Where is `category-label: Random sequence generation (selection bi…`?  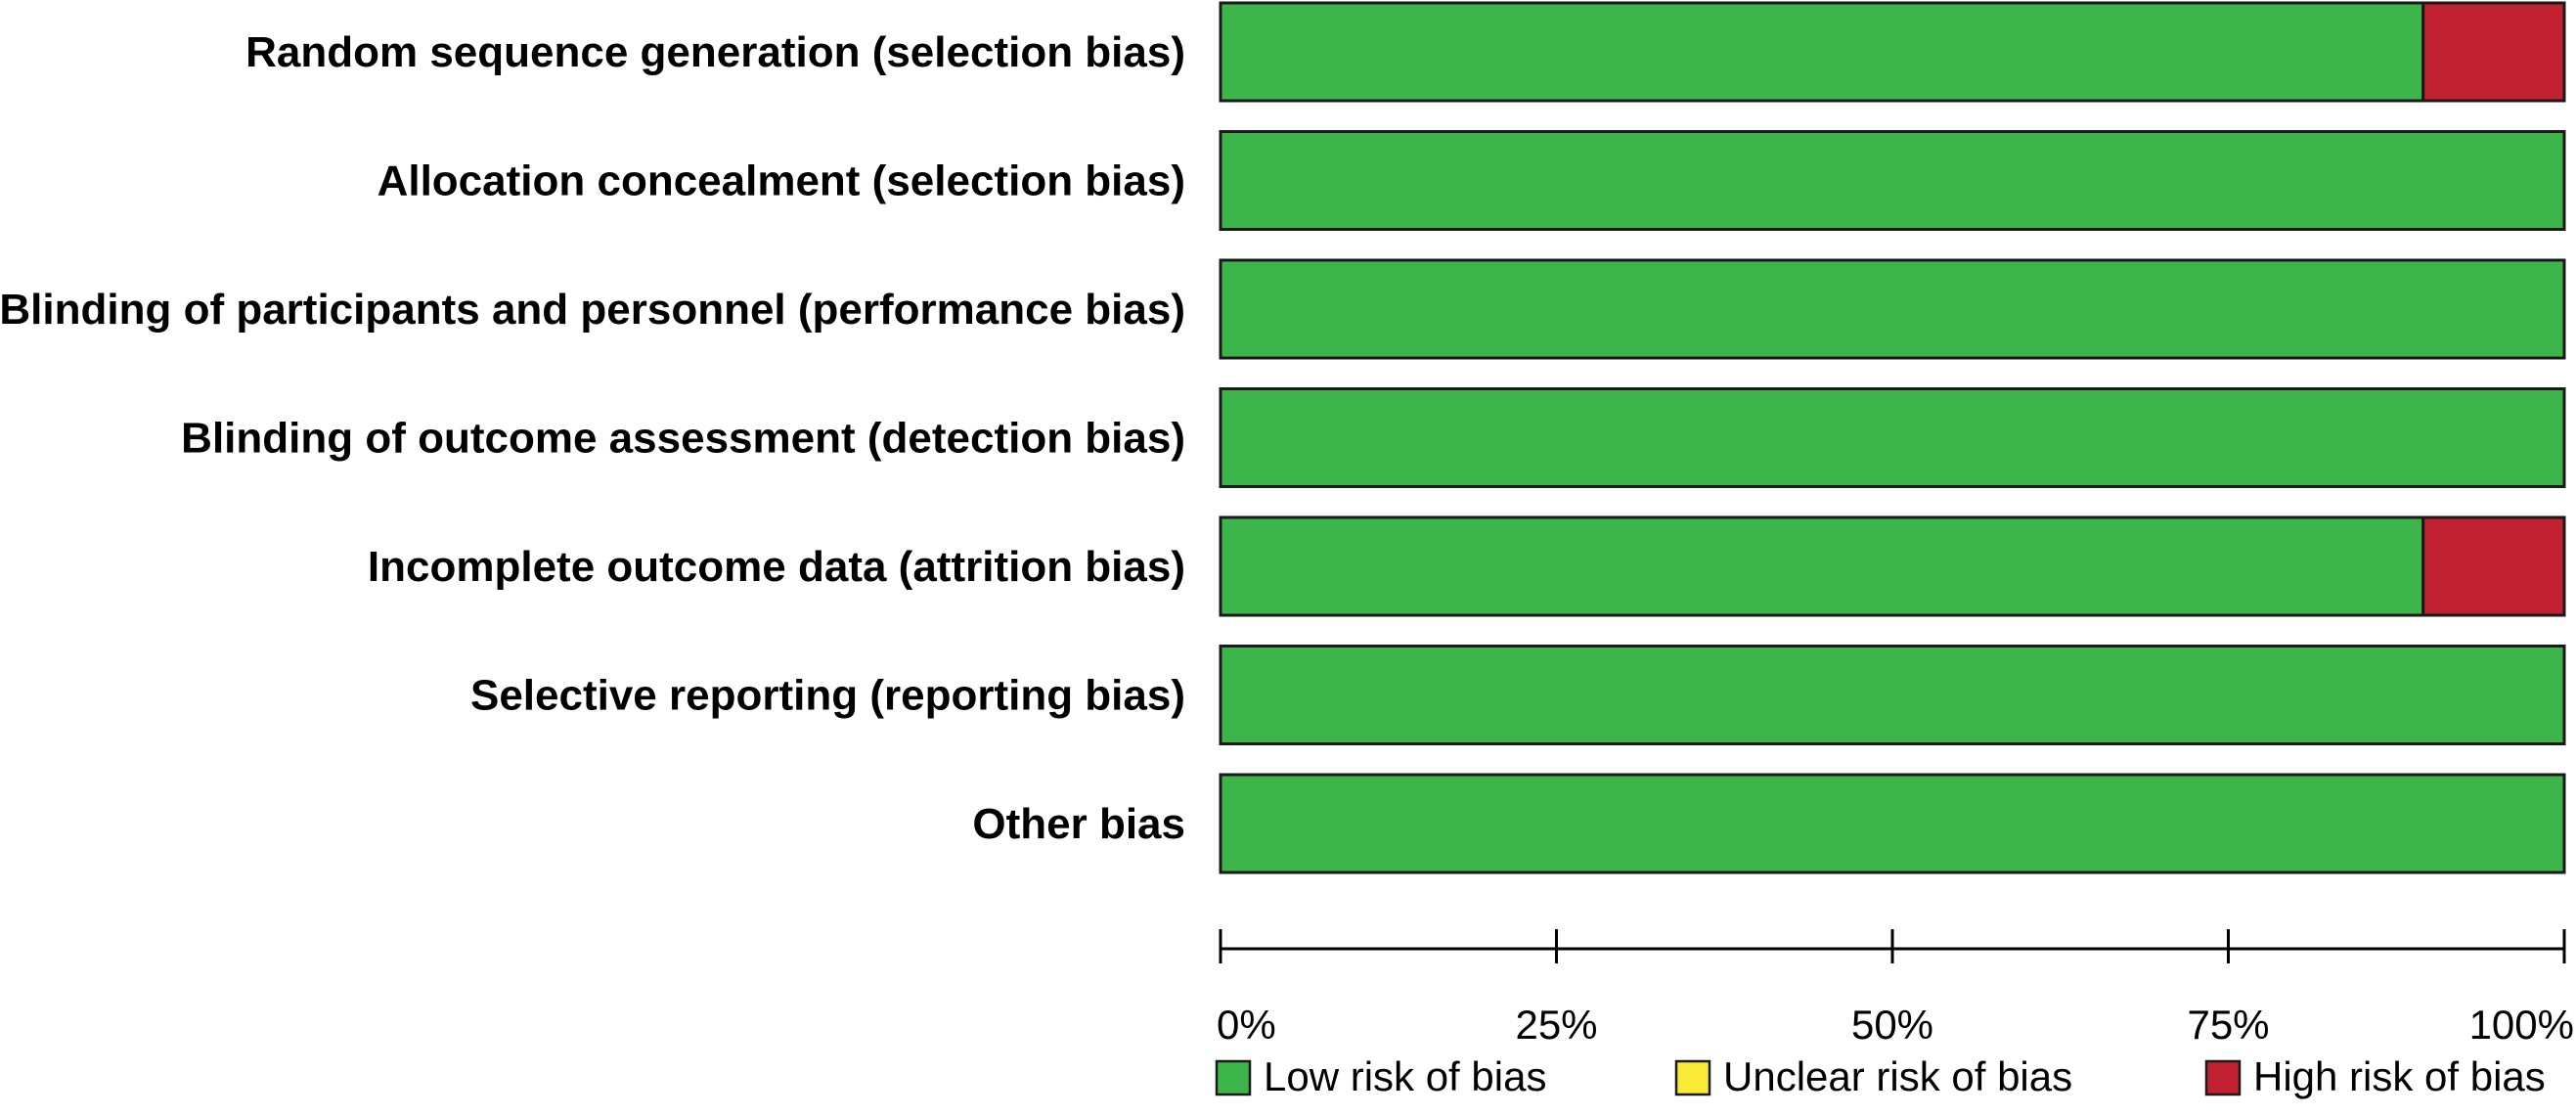
category-label: Random sequence generation (selection bi… is located at coordinates (715, 52).